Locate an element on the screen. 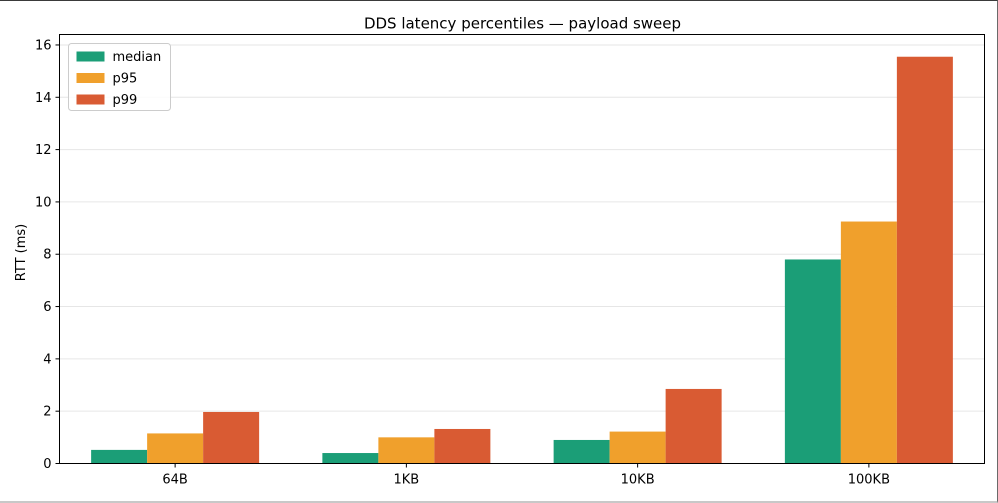 The width and height of the screenshot is (998, 503). bar-p99-1KB is located at coordinates (462, 446).